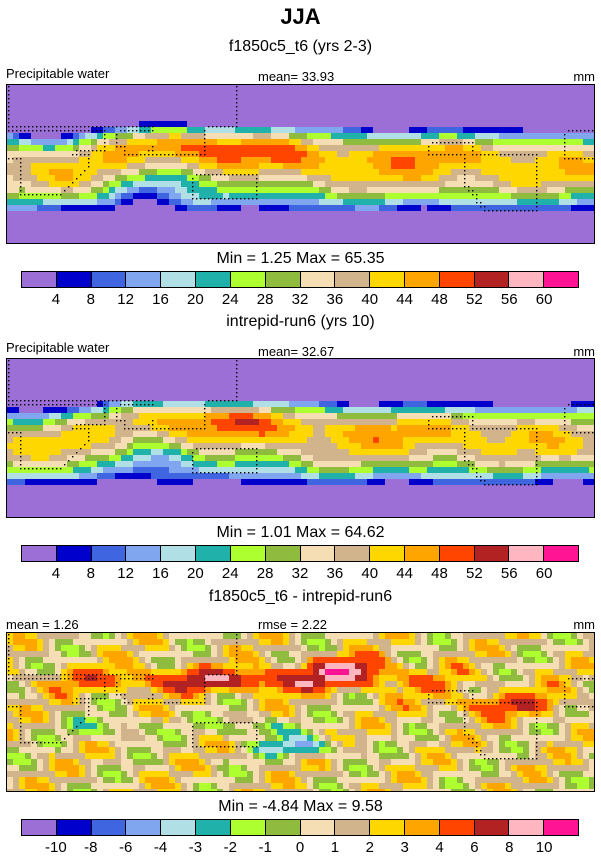 Image resolution: width=601 pixels, height=857 pixels. Describe the element at coordinates (369, 847) in the screenshot. I see `colorbar-tick-label: 2` at that location.